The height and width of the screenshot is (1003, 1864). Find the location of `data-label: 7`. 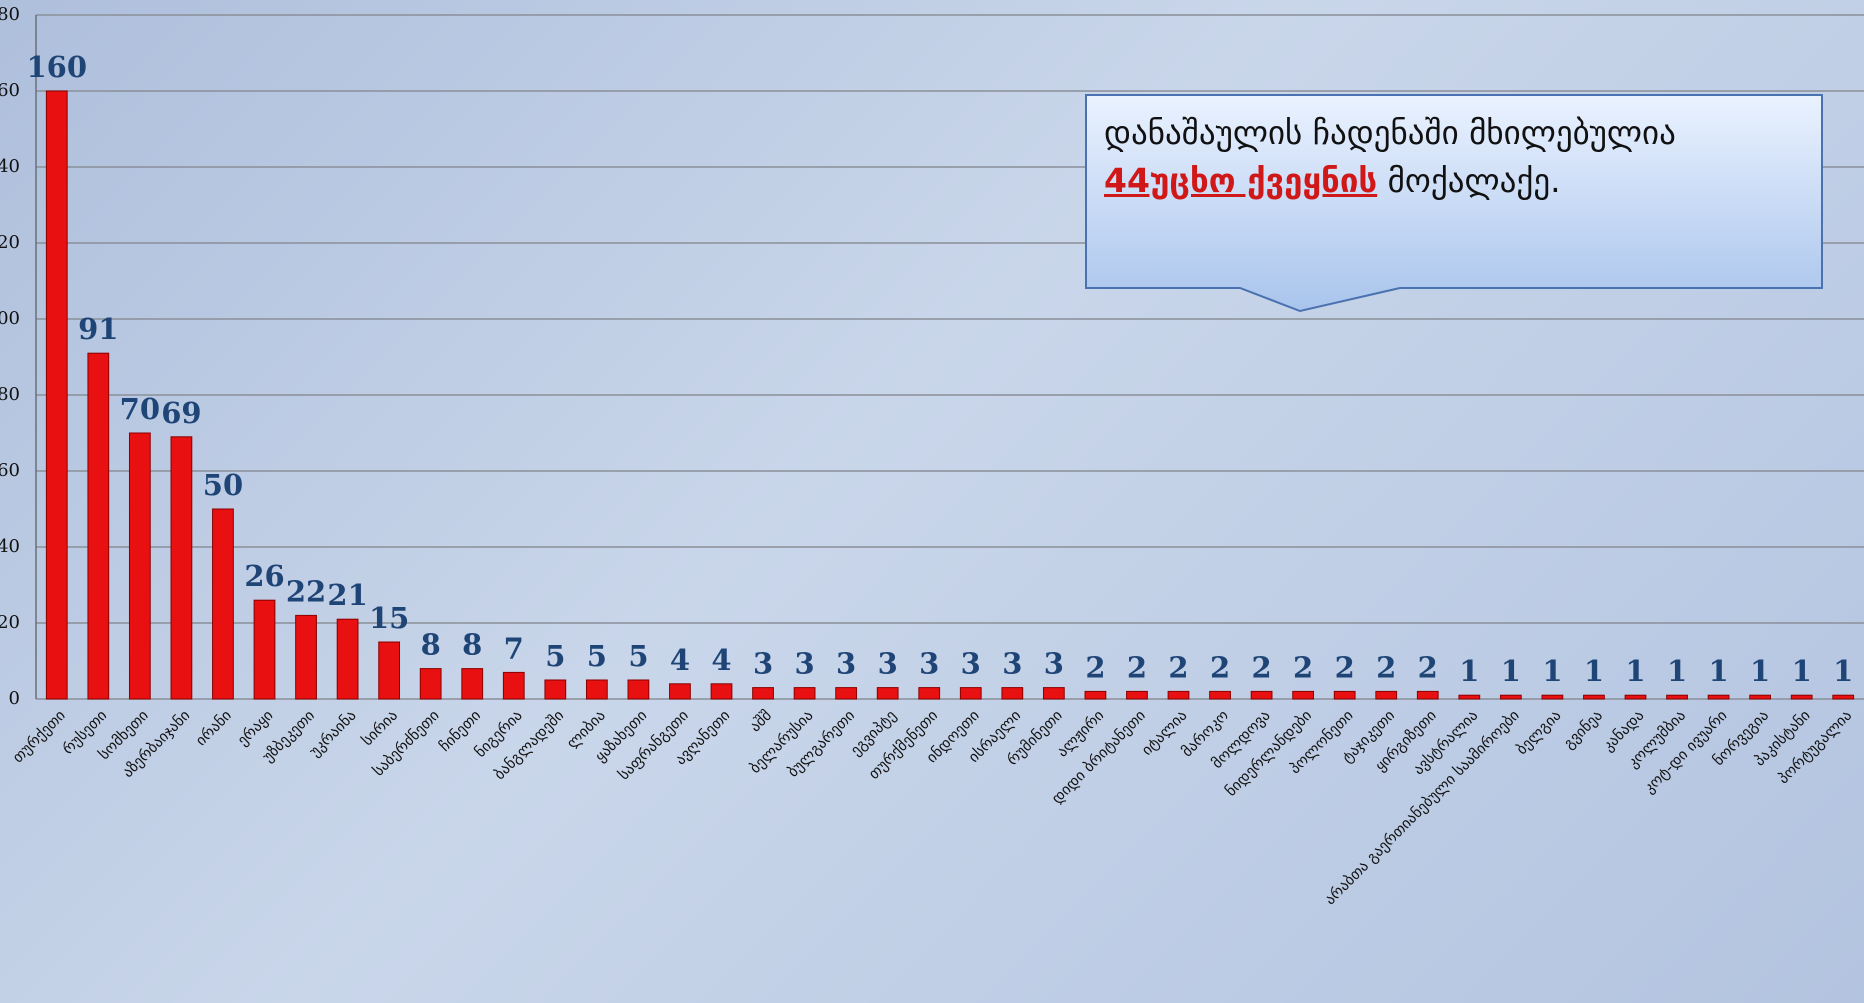

data-label: 7 is located at coordinates (514, 648).